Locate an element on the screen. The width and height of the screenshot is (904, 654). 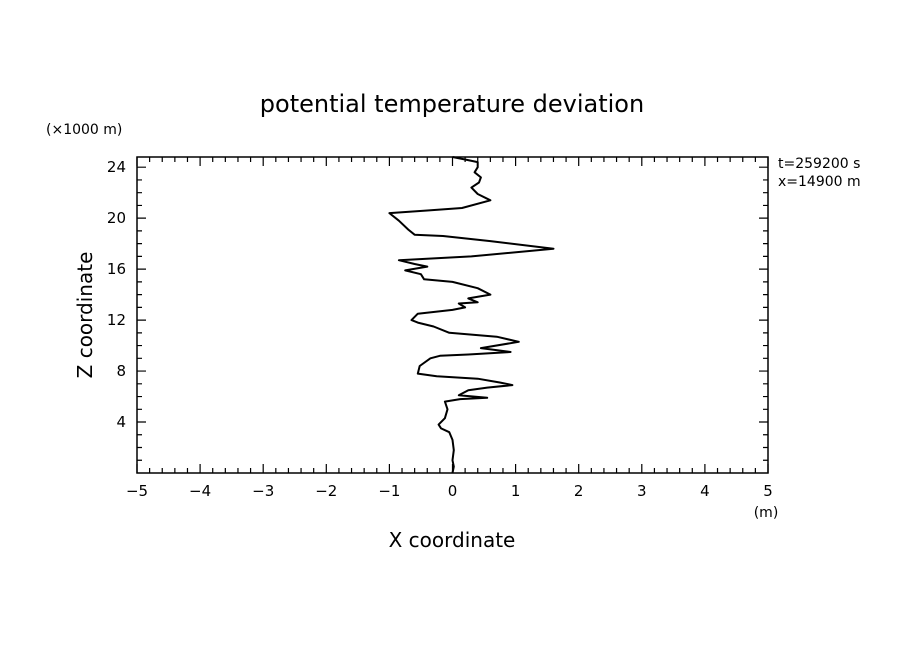
annotation-time: t=259200 s is located at coordinates (819, 164).